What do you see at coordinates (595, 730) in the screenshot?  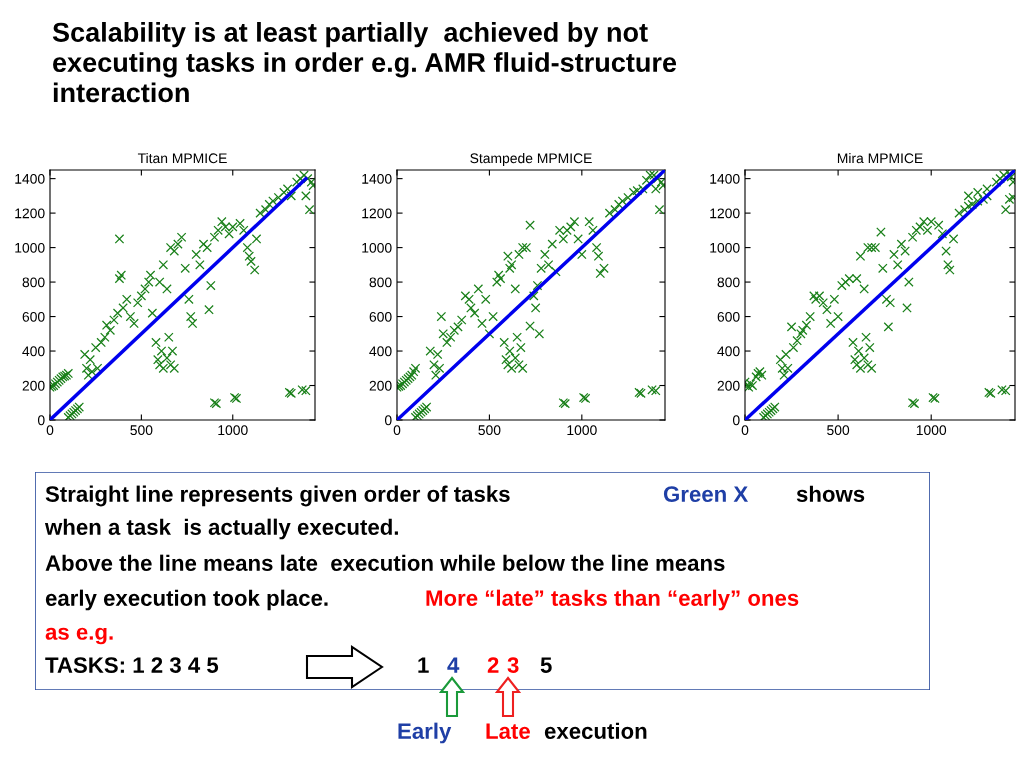 I see `text: execution` at bounding box center [595, 730].